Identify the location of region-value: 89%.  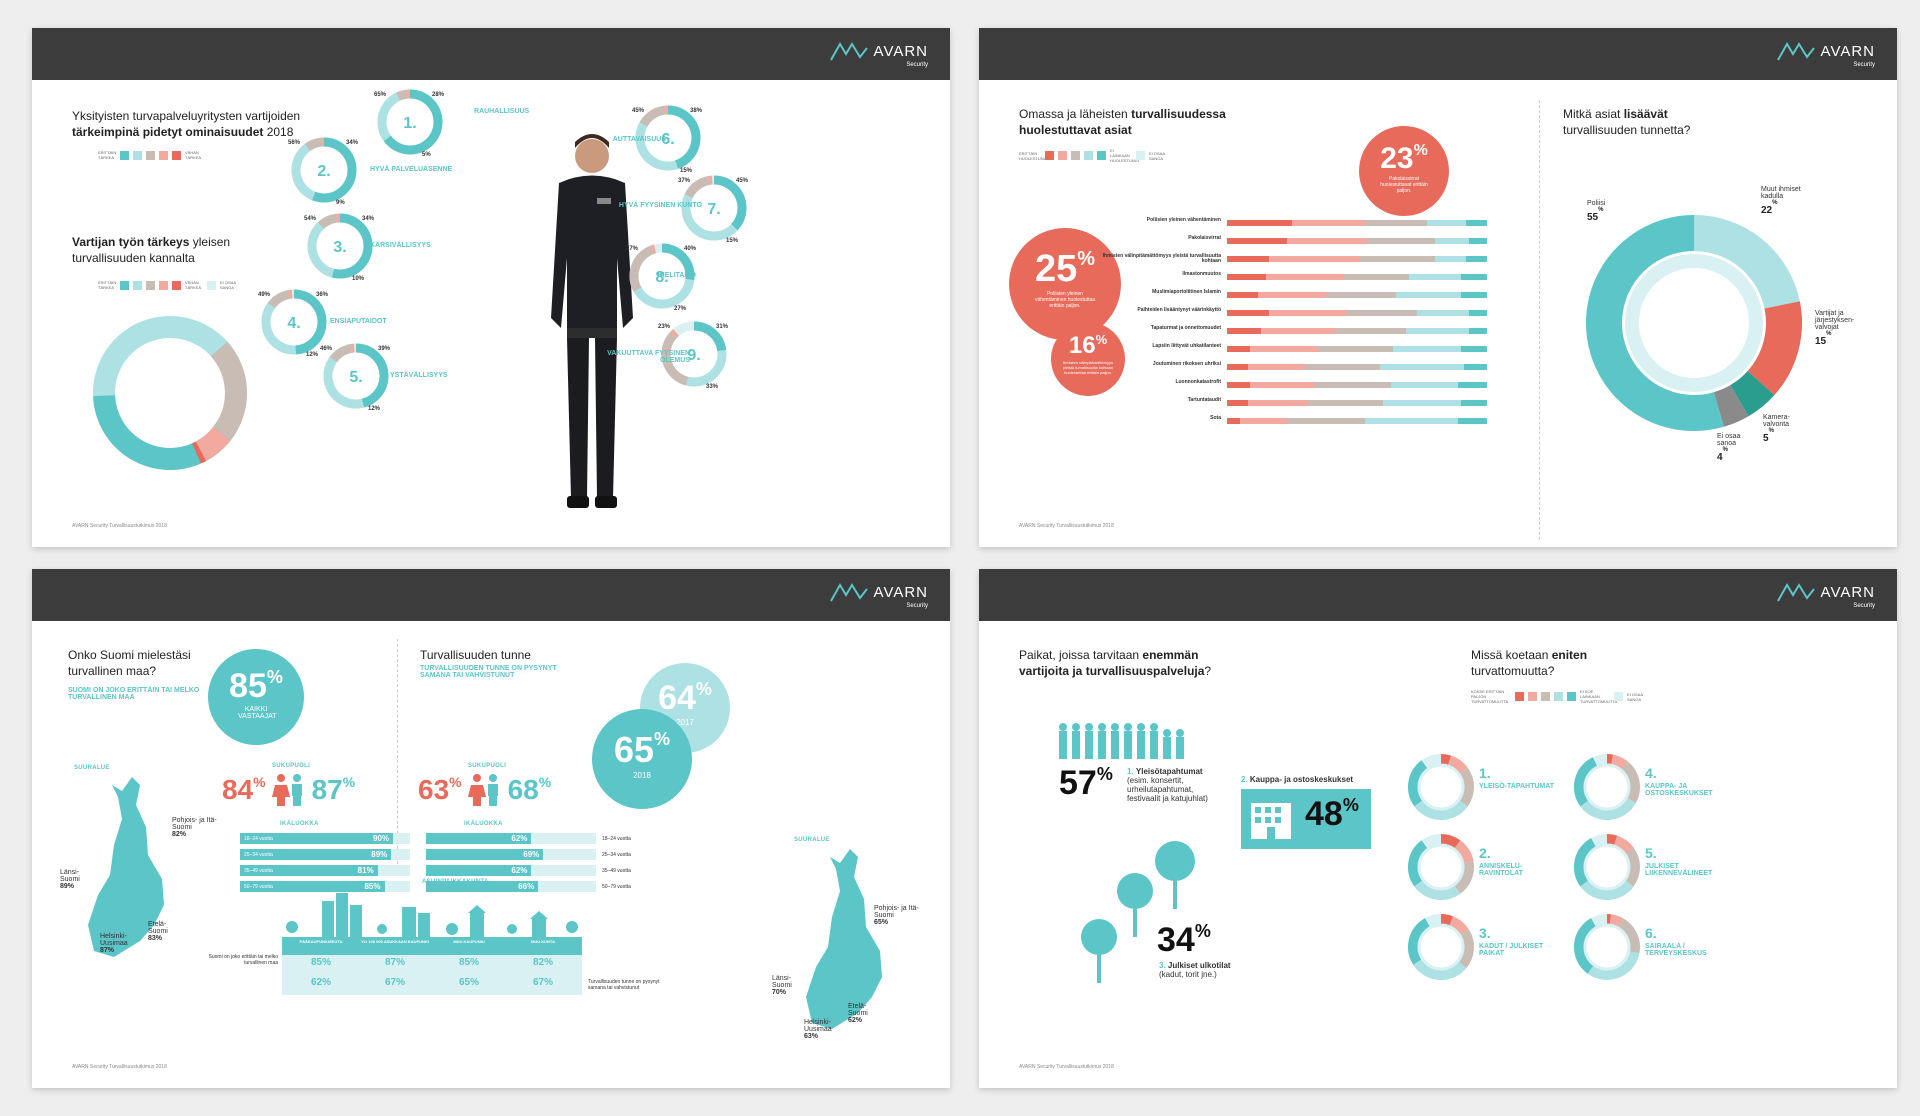
(67, 886).